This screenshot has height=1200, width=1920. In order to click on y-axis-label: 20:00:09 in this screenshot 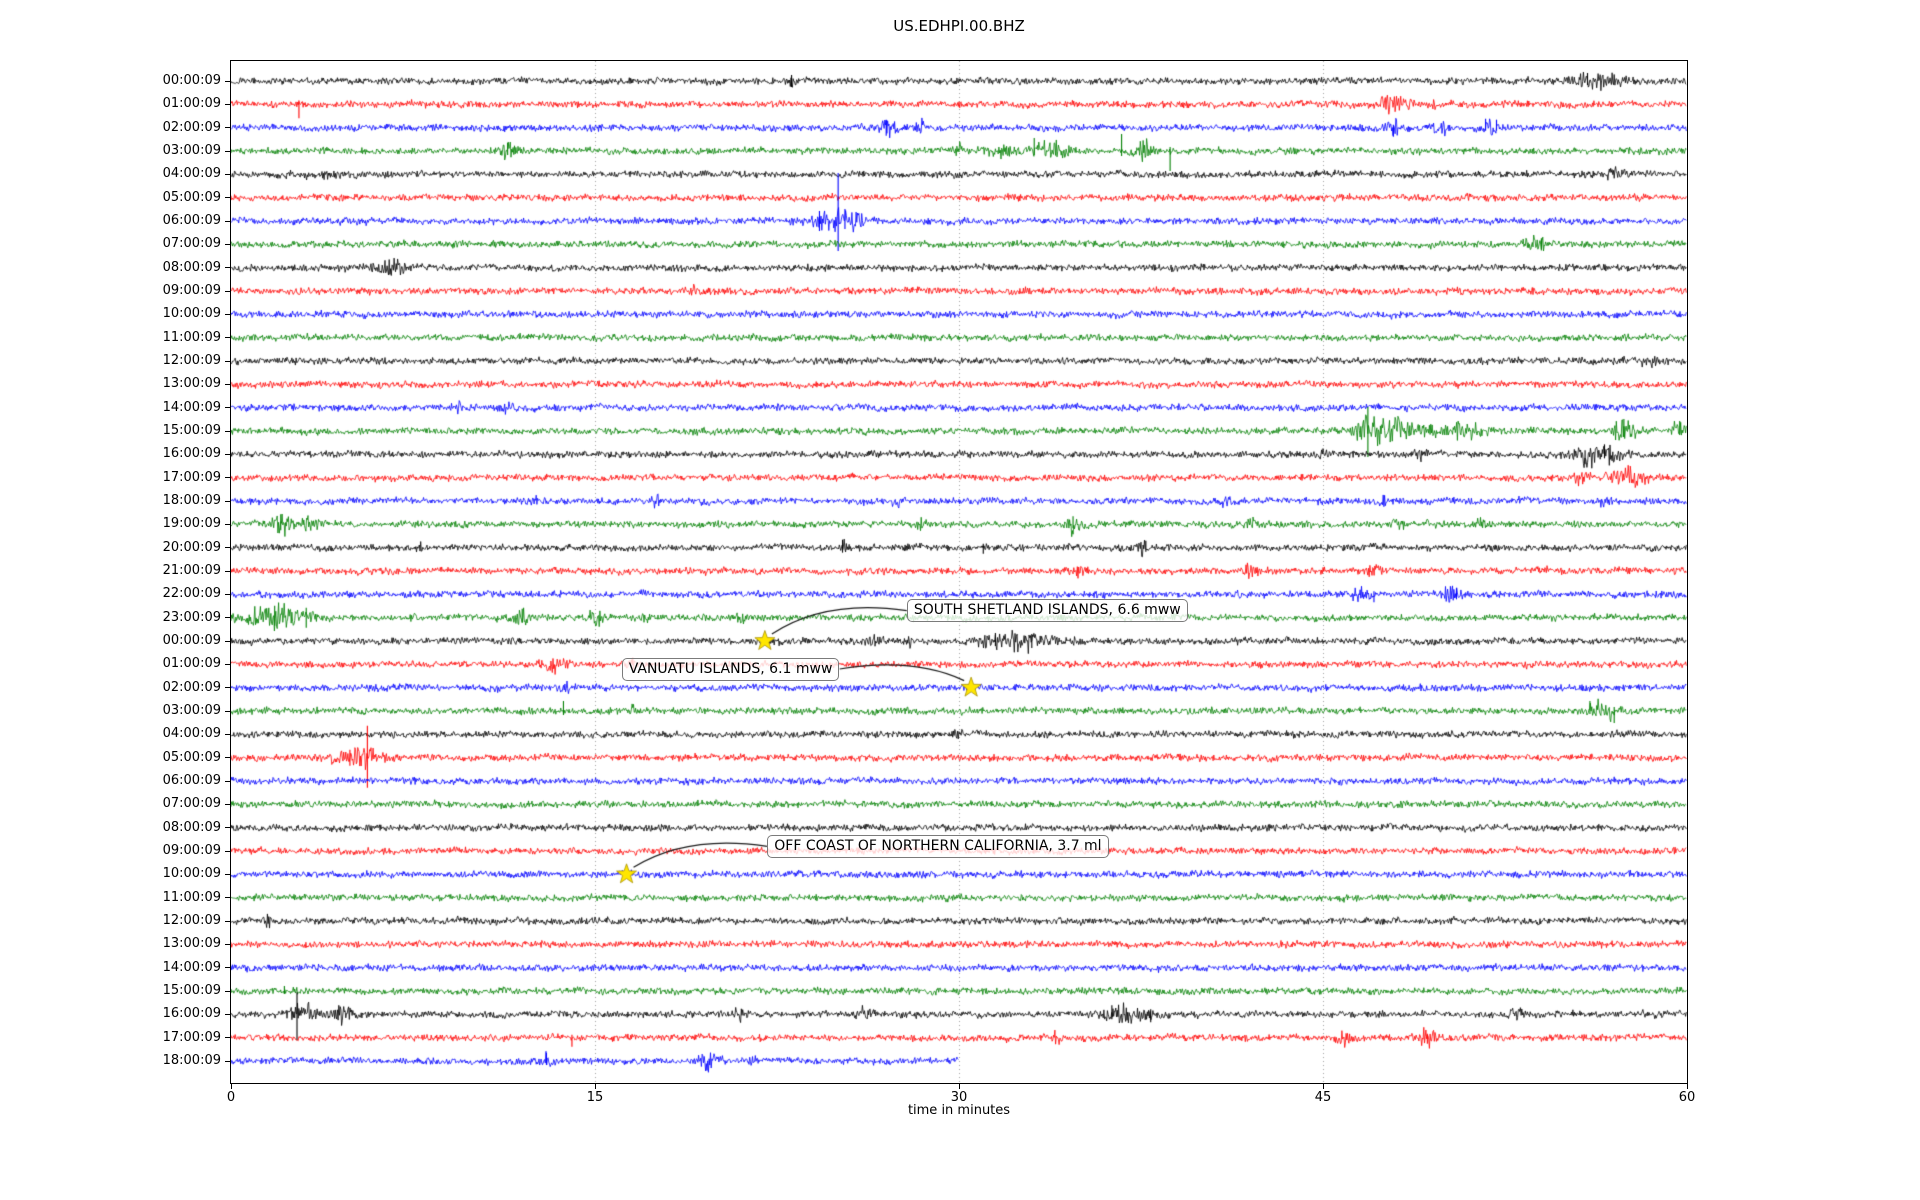, I will do `click(191, 547)`.